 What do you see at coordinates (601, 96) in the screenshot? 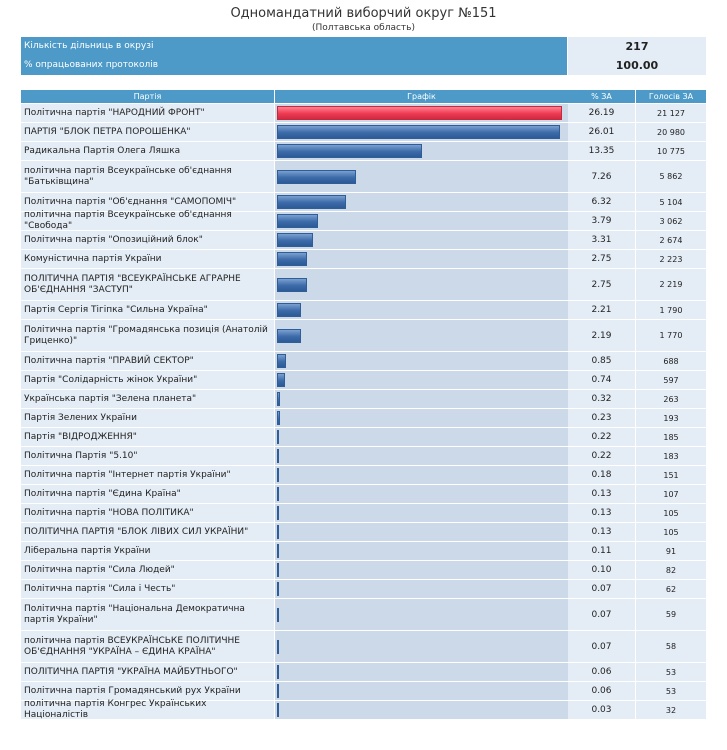
I see `header-pct: % ЗА` at bounding box center [601, 96].